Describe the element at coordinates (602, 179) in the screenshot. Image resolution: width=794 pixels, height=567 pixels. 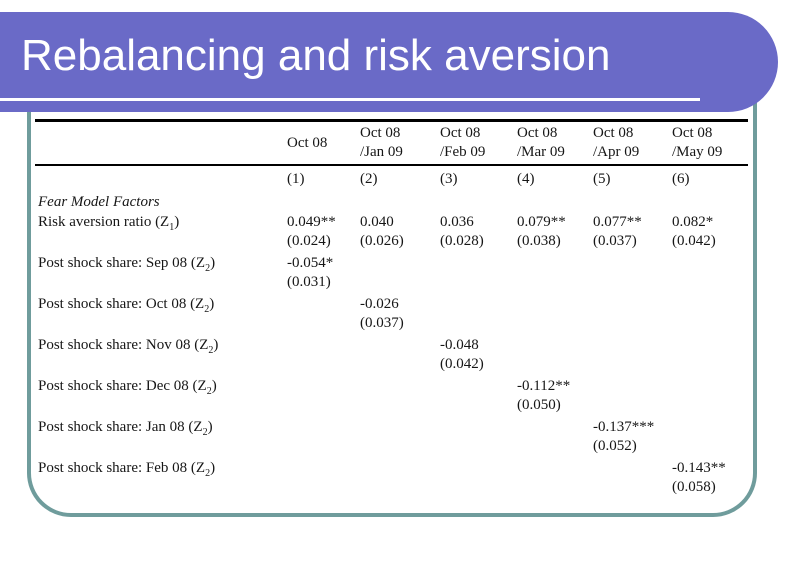
I see `column-number: (5)` at that location.